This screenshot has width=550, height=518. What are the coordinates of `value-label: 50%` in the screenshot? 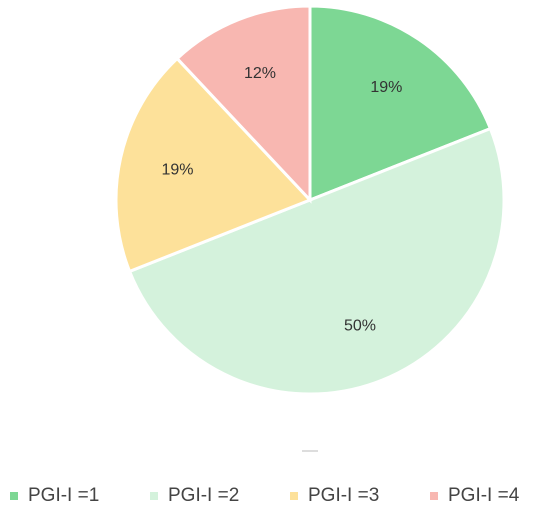 It's located at (360, 325).